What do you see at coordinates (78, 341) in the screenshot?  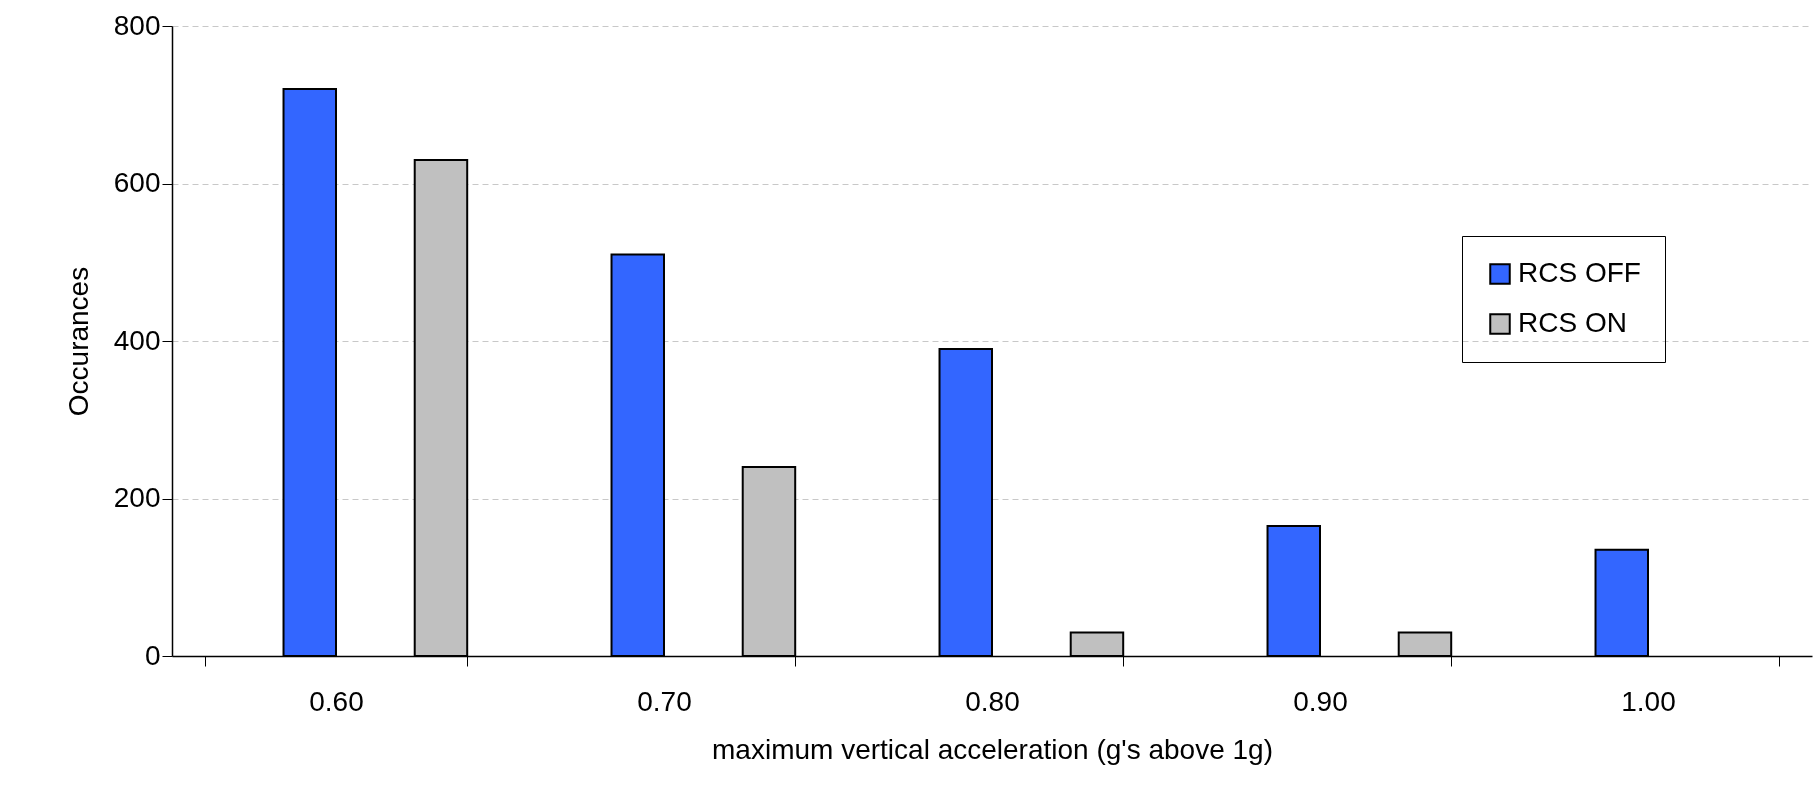 I see `y-axis-title: Occurances` at bounding box center [78, 341].